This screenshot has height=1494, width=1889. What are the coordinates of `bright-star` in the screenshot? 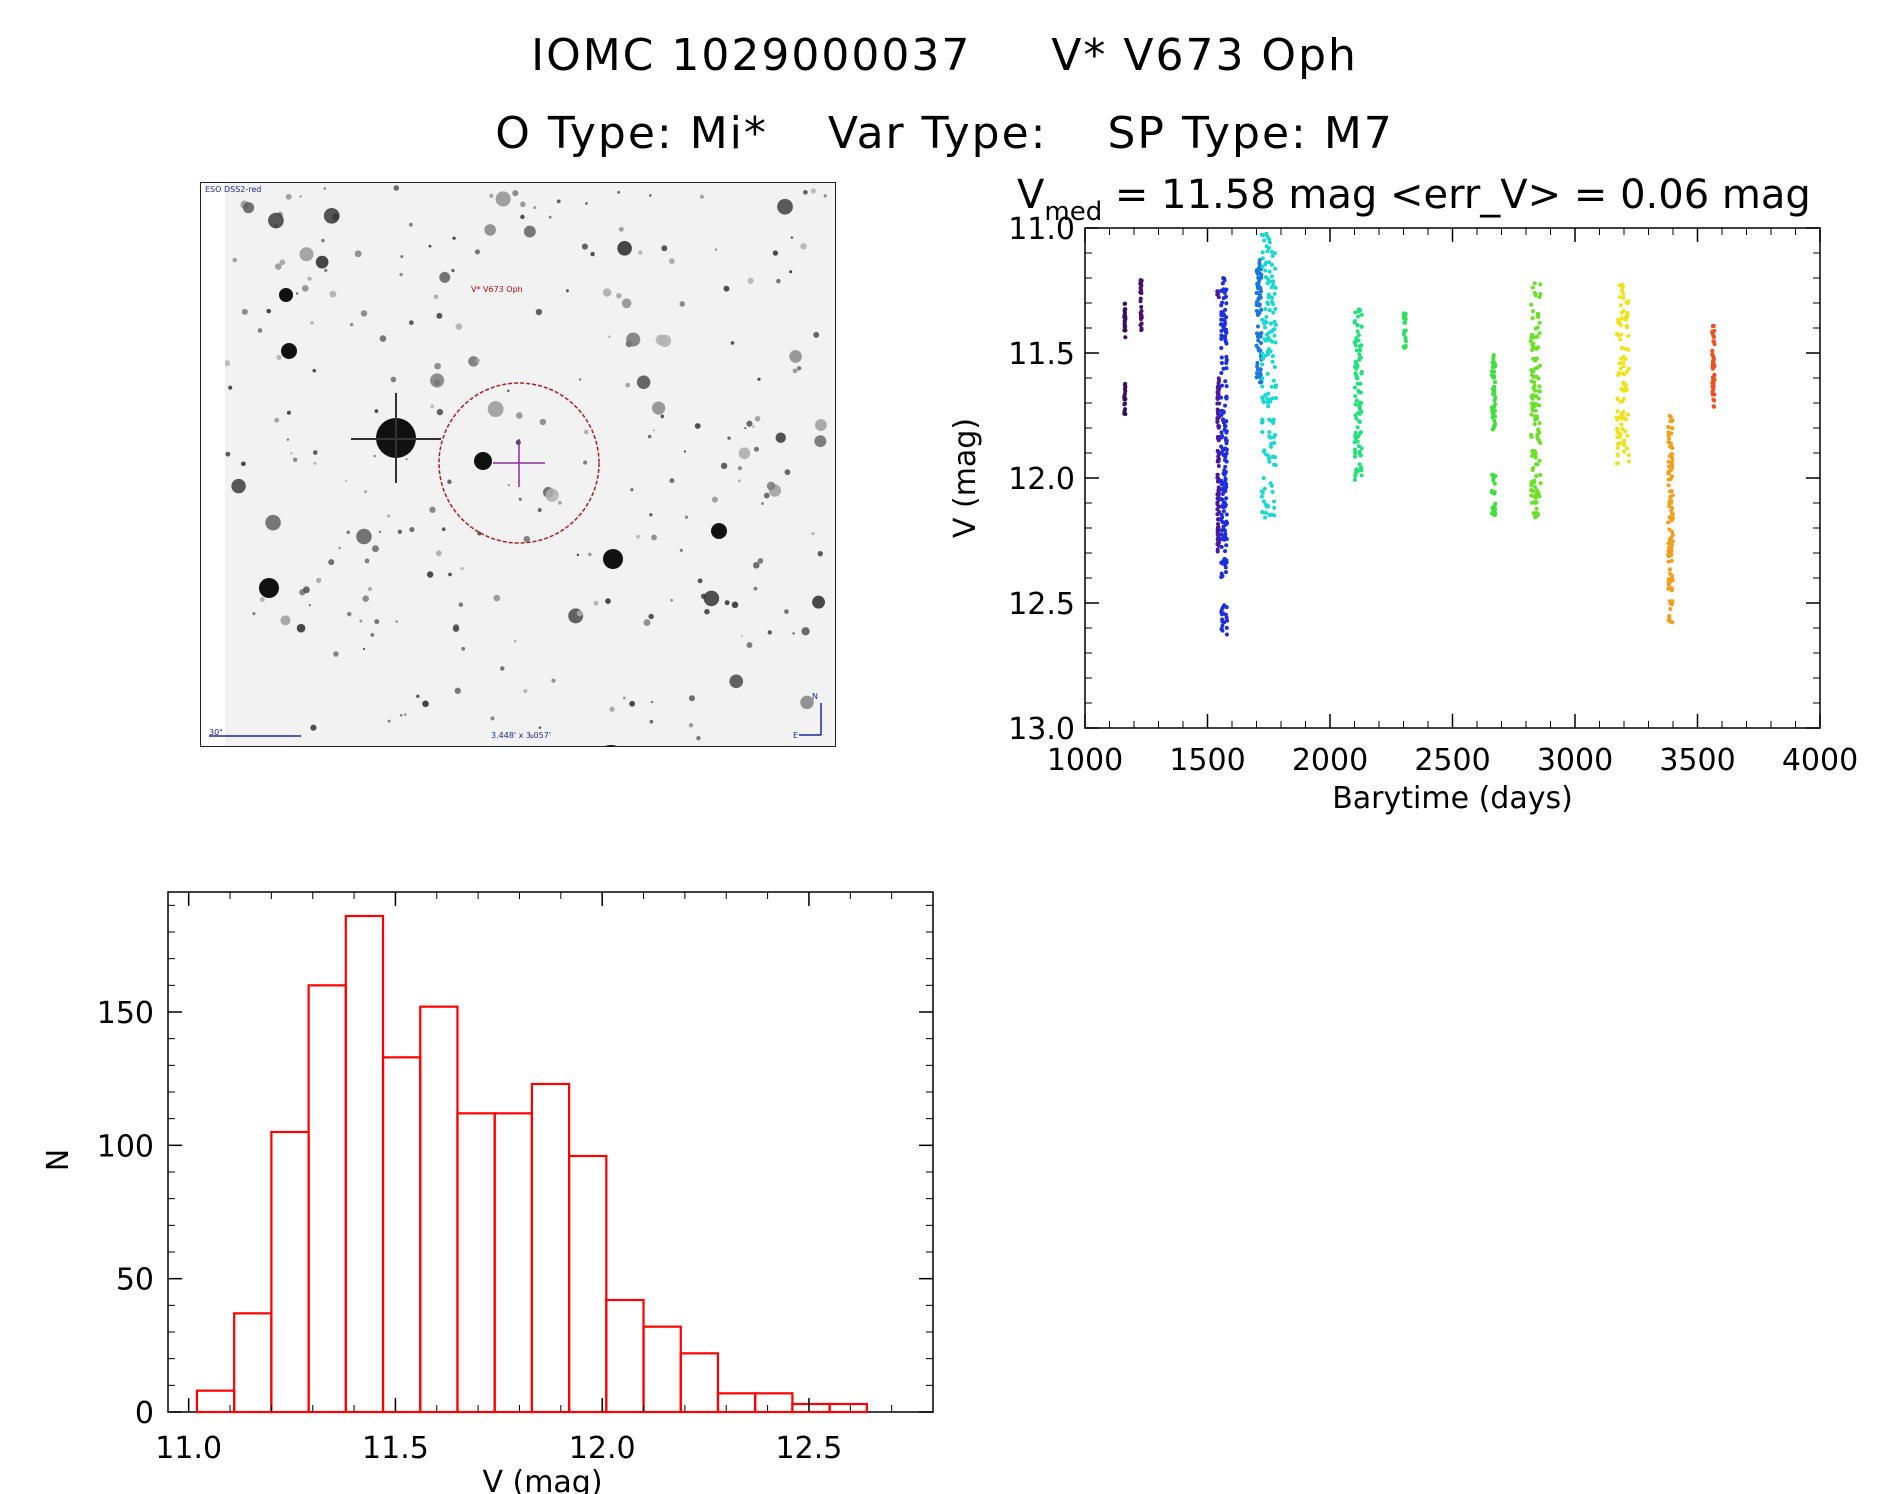 It's located at (286, 295).